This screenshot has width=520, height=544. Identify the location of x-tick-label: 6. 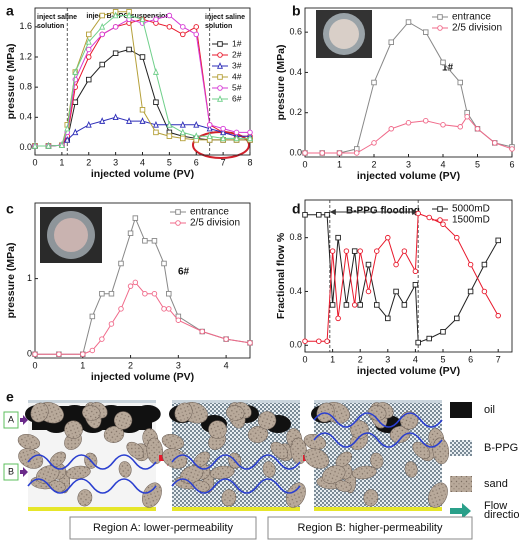
(470, 359).